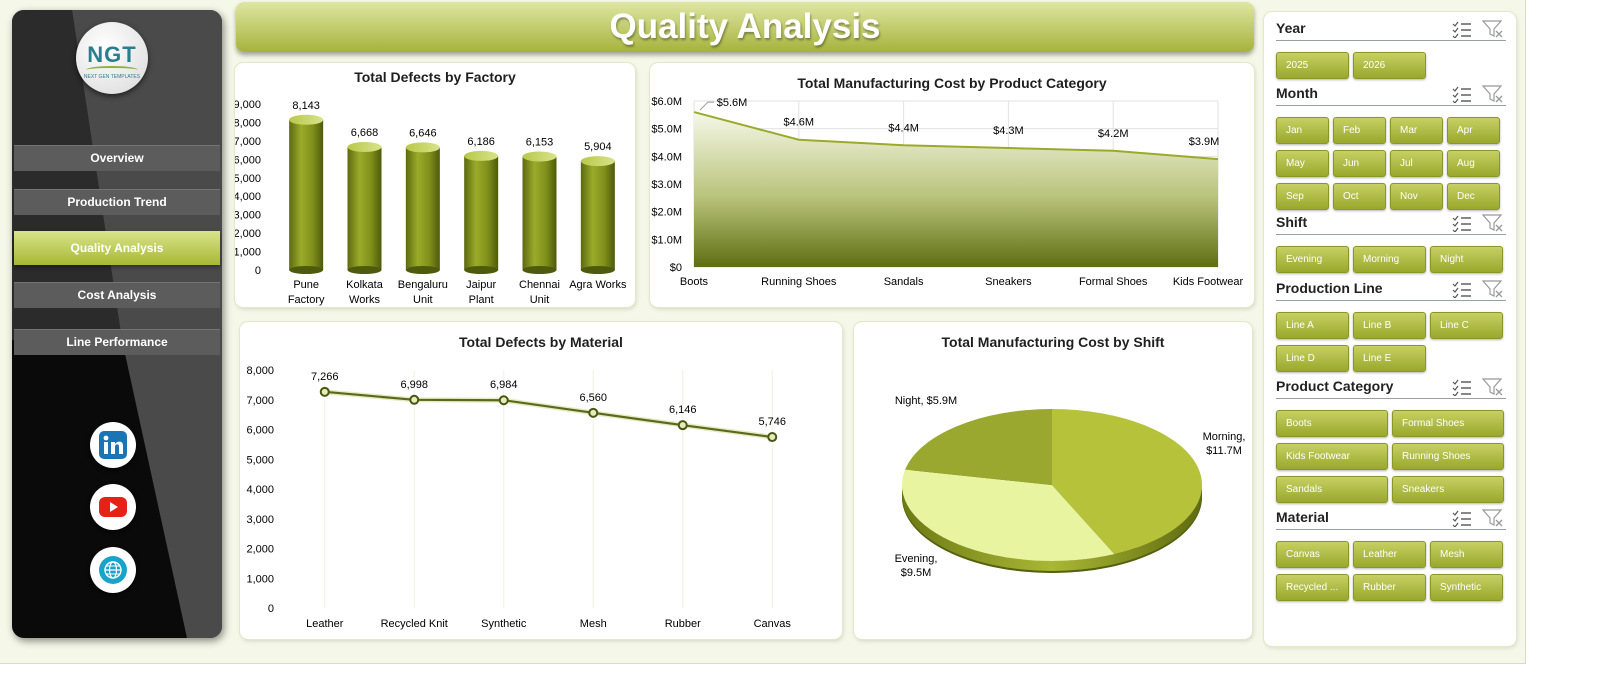 The width and height of the screenshot is (1600, 690). I want to click on data-point, so click(503, 400).